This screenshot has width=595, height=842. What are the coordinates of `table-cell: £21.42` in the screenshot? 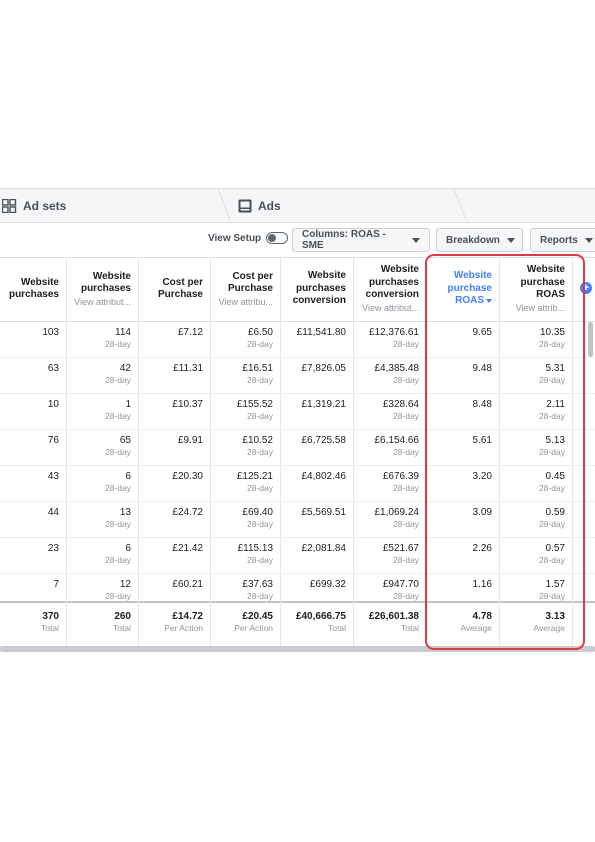 It's located at (174, 548).